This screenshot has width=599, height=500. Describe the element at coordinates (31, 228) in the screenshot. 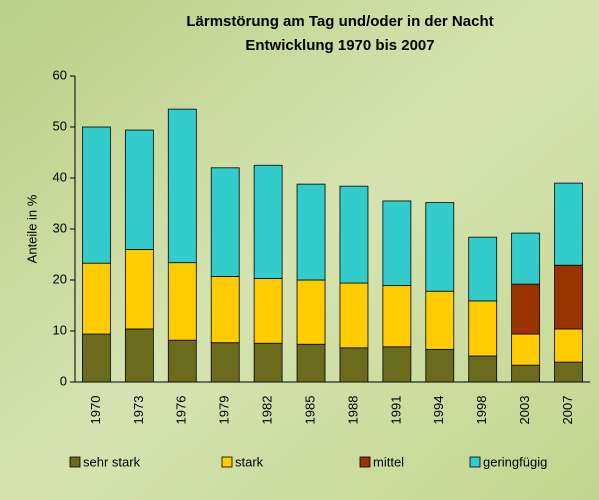

I see `y-axis-label: Anteile in %` at that location.